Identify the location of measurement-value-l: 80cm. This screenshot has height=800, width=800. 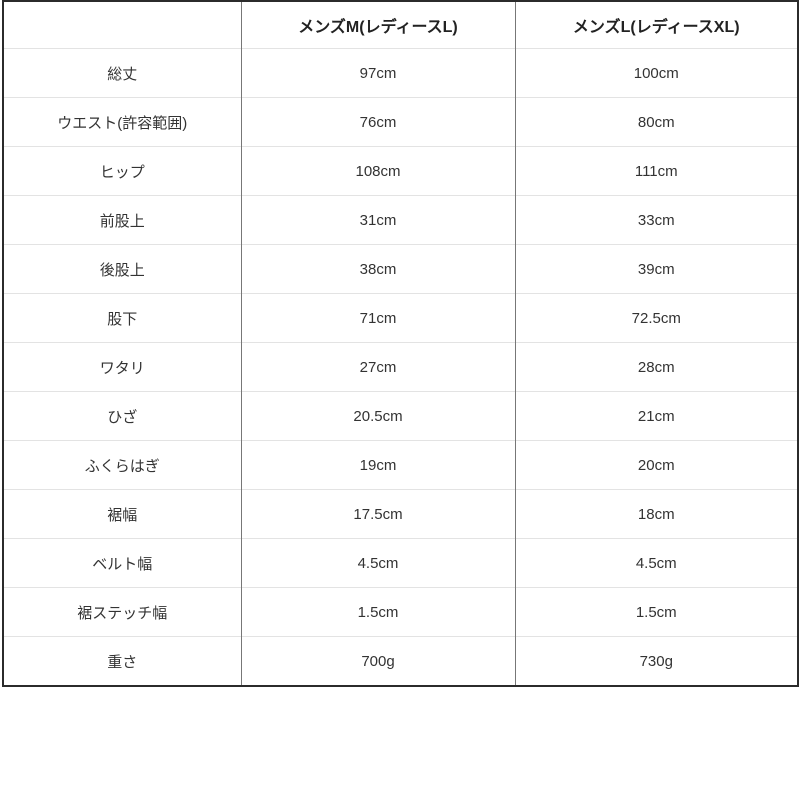
(656, 122).